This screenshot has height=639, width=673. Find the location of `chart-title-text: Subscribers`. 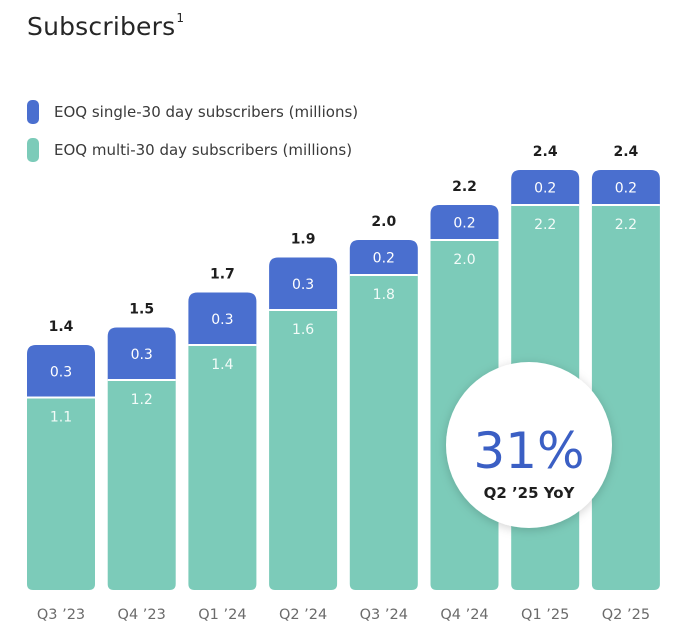

chart-title-text: Subscribers is located at coordinates (101, 26).